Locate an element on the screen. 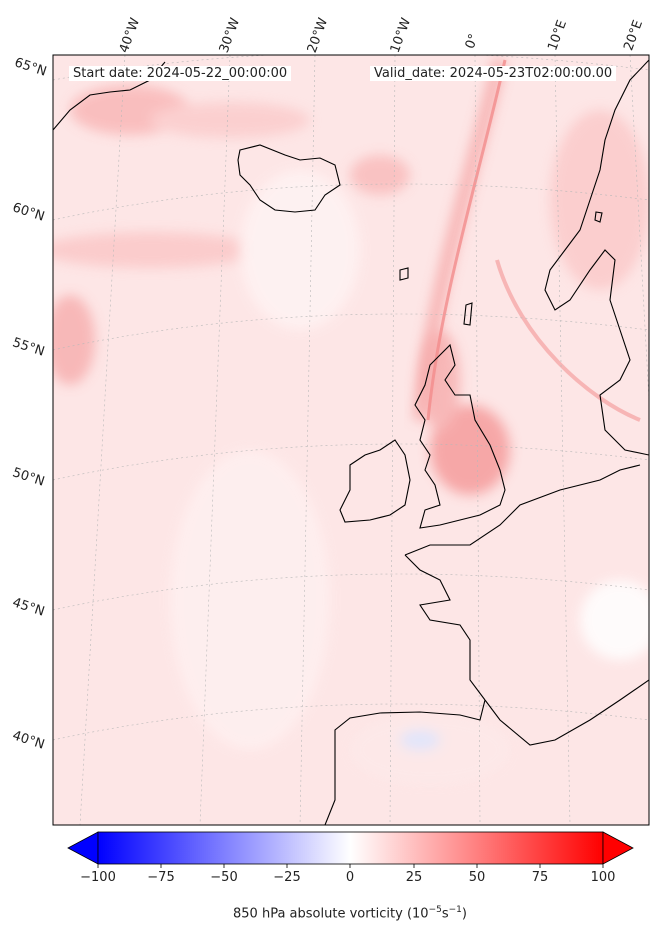  colorbar-tick: 25 is located at coordinates (414, 877).